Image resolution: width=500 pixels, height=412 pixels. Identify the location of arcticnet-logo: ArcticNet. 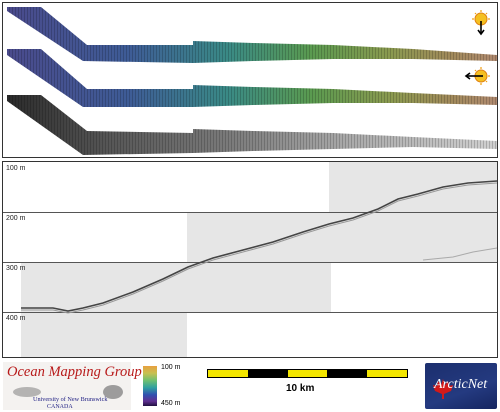
(461, 386).